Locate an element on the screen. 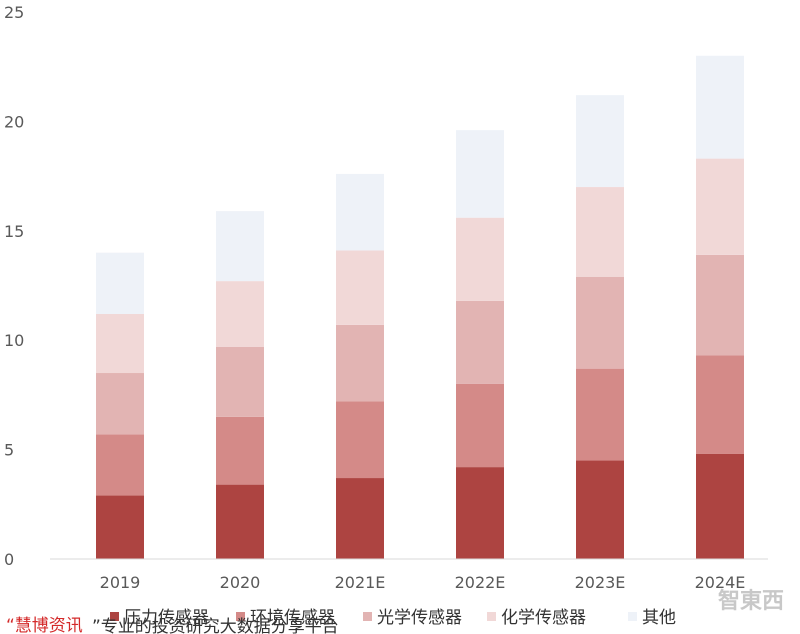 The height and width of the screenshot is (634, 800). legend-label: 光学传感器 is located at coordinates (419, 618).